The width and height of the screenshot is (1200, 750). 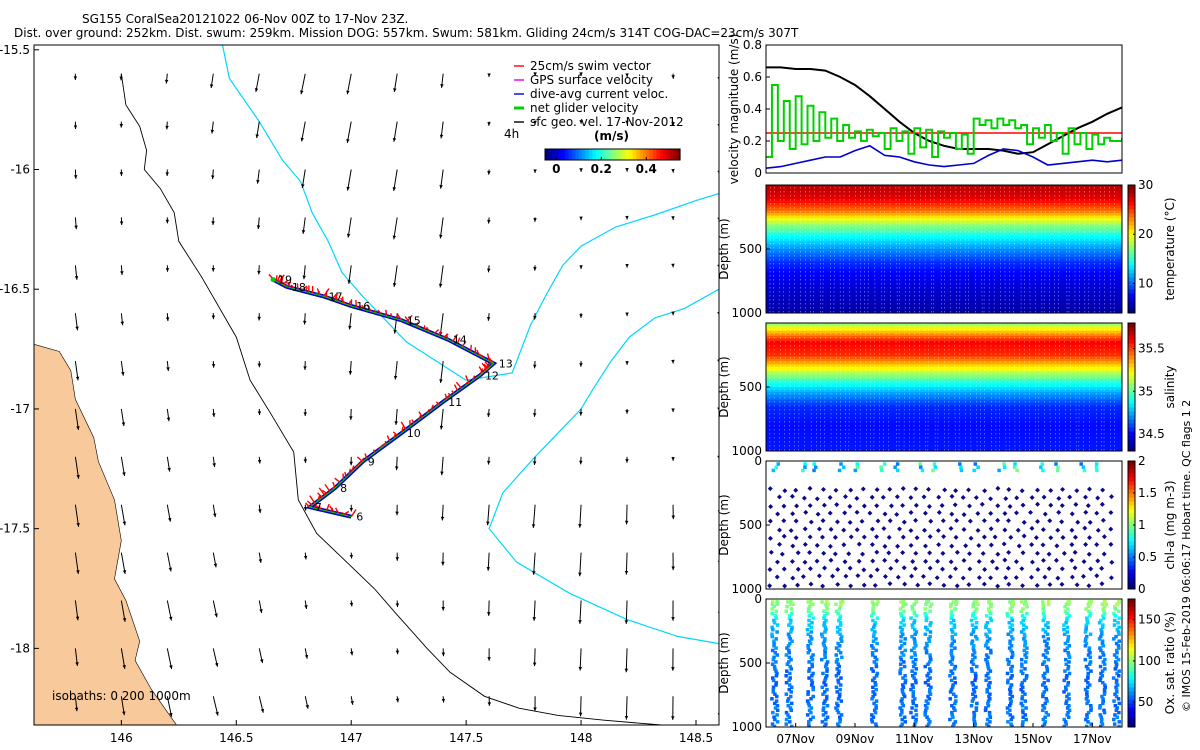 What do you see at coordinates (556, 169) in the screenshot?
I see `colorbar-tick-label: 0` at bounding box center [556, 169].